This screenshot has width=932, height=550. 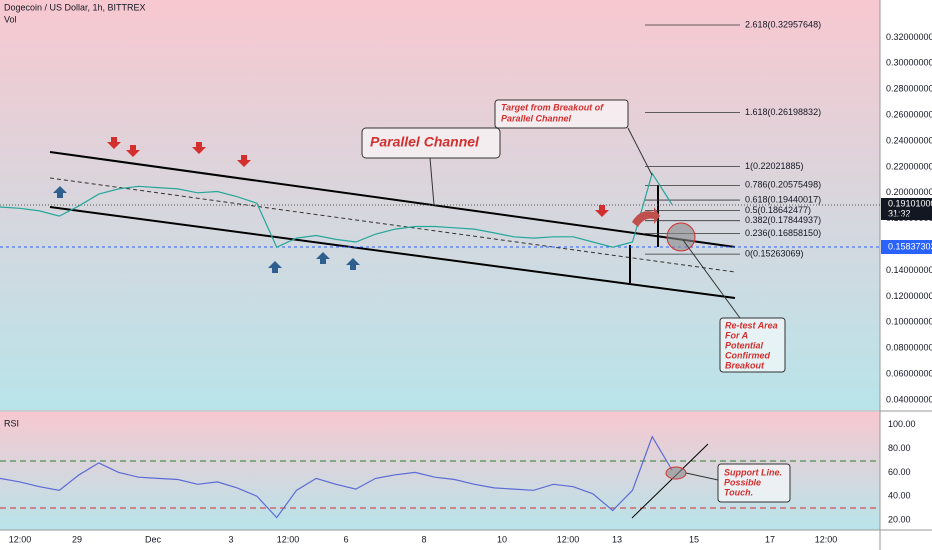 I want to click on marked-price-box, so click(x=906, y=247).